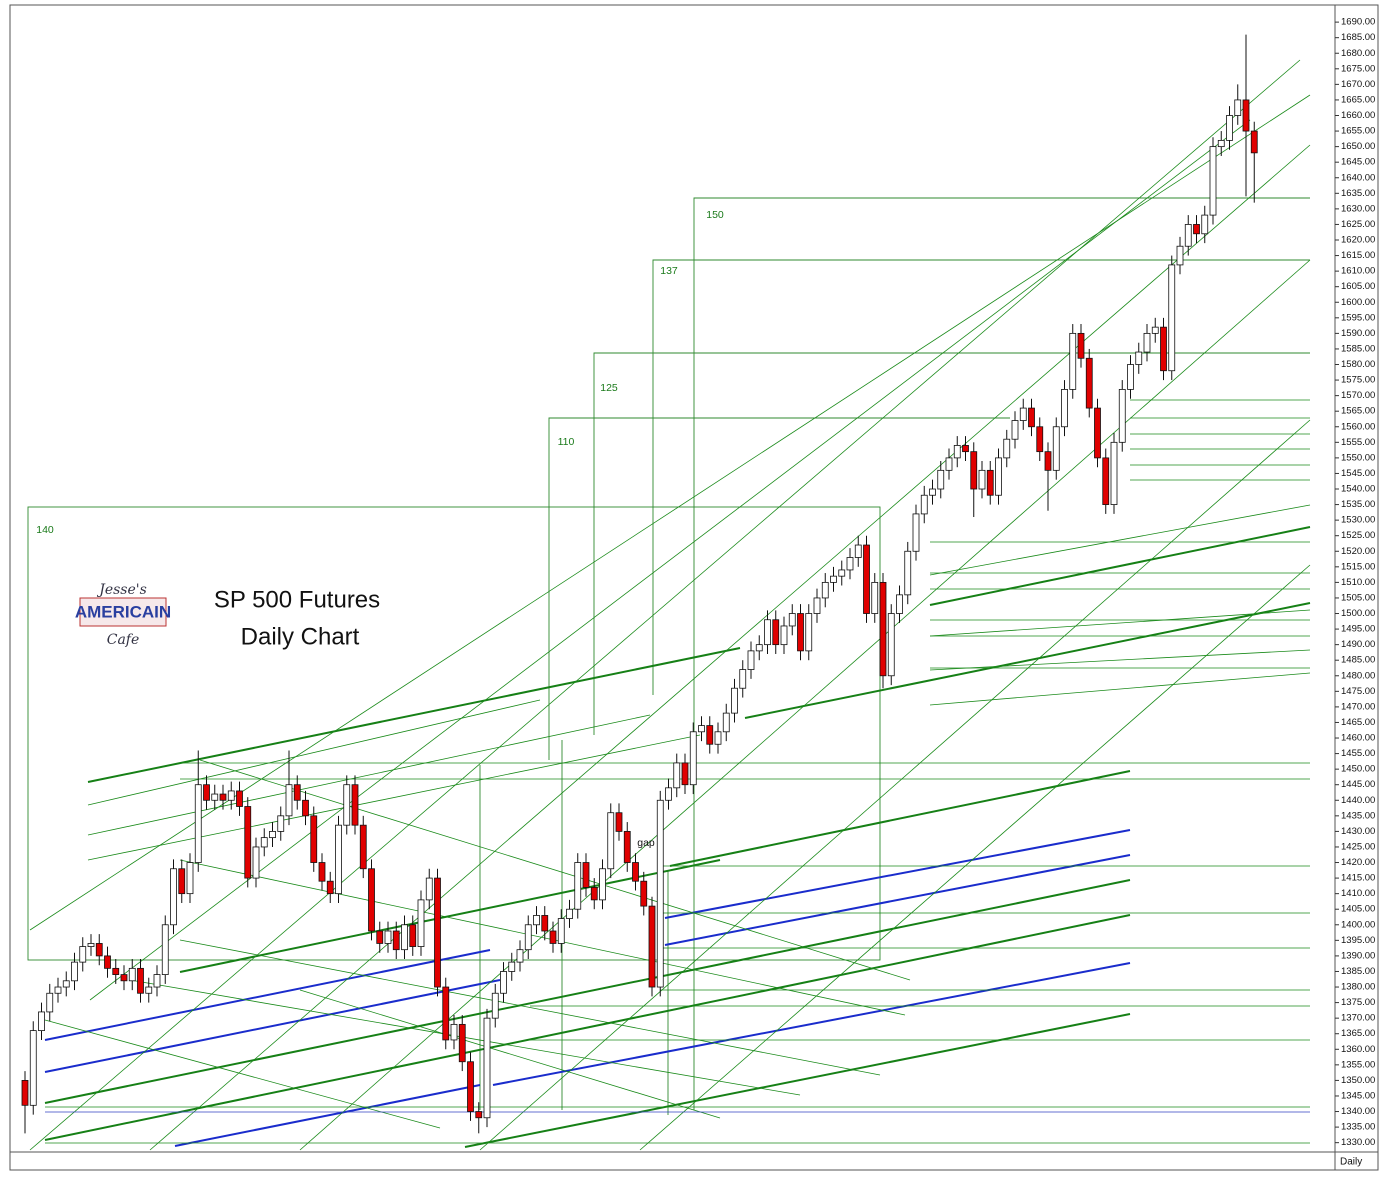  What do you see at coordinates (1358, 504) in the screenshot?
I see `y-tick-label: 1535.00` at bounding box center [1358, 504].